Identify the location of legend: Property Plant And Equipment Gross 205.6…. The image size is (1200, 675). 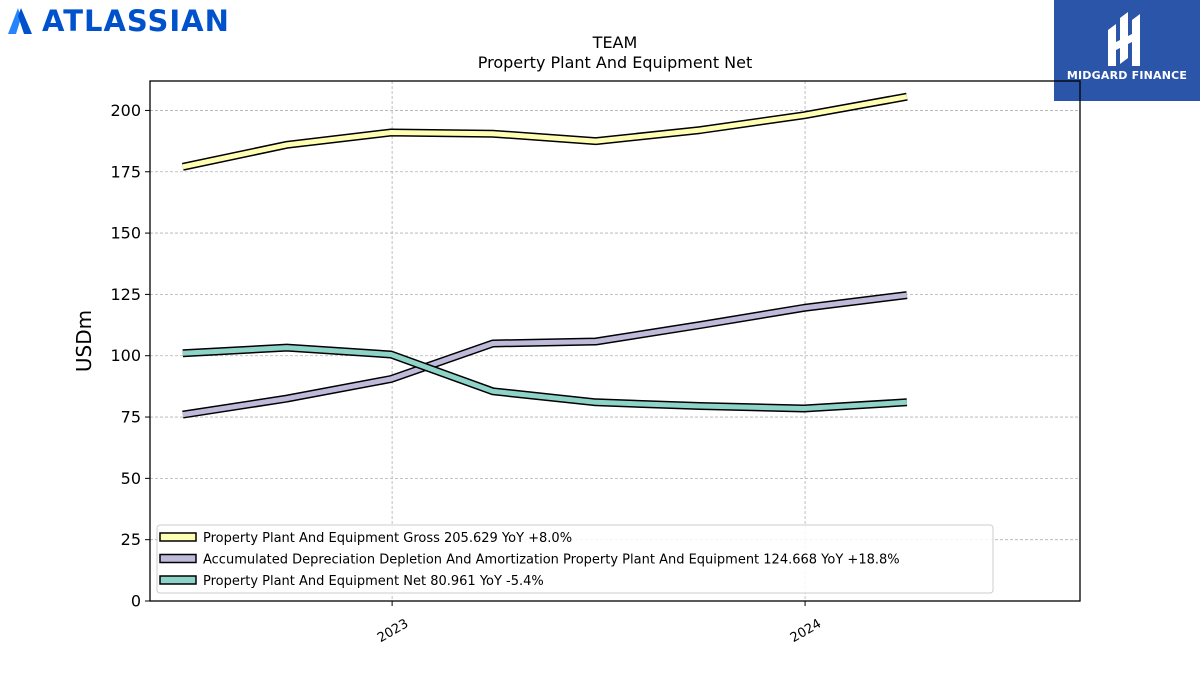
(575, 559).